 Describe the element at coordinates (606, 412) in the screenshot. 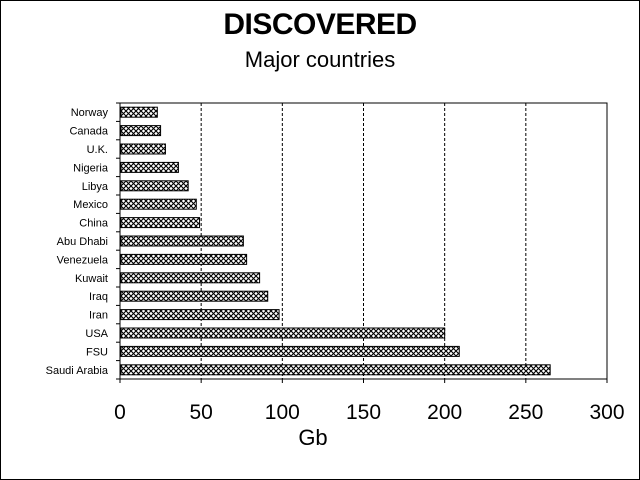

I see `x-tick-label: 300` at that location.